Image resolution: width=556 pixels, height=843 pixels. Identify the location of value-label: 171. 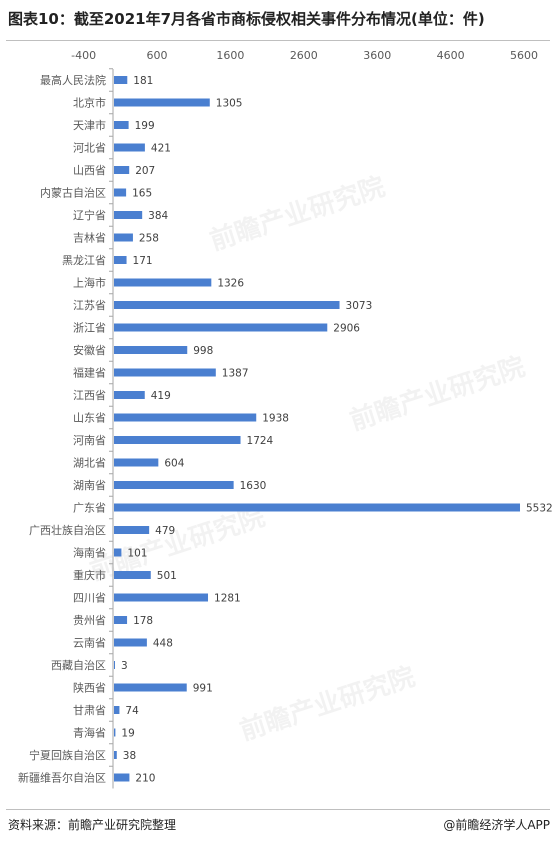
(143, 261).